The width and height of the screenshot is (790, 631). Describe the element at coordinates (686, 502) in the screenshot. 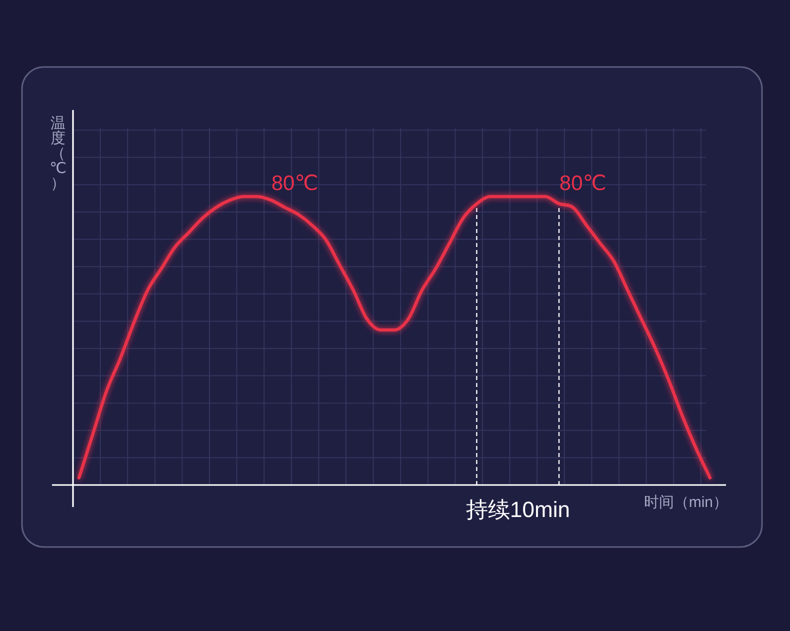

I see `x-axis-title: 时间（min）` at that location.